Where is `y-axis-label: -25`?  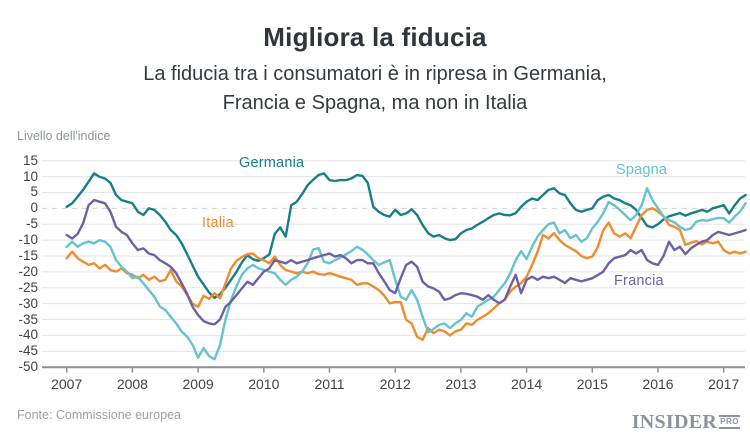 y-axis-label: -25 is located at coordinates (28, 287).